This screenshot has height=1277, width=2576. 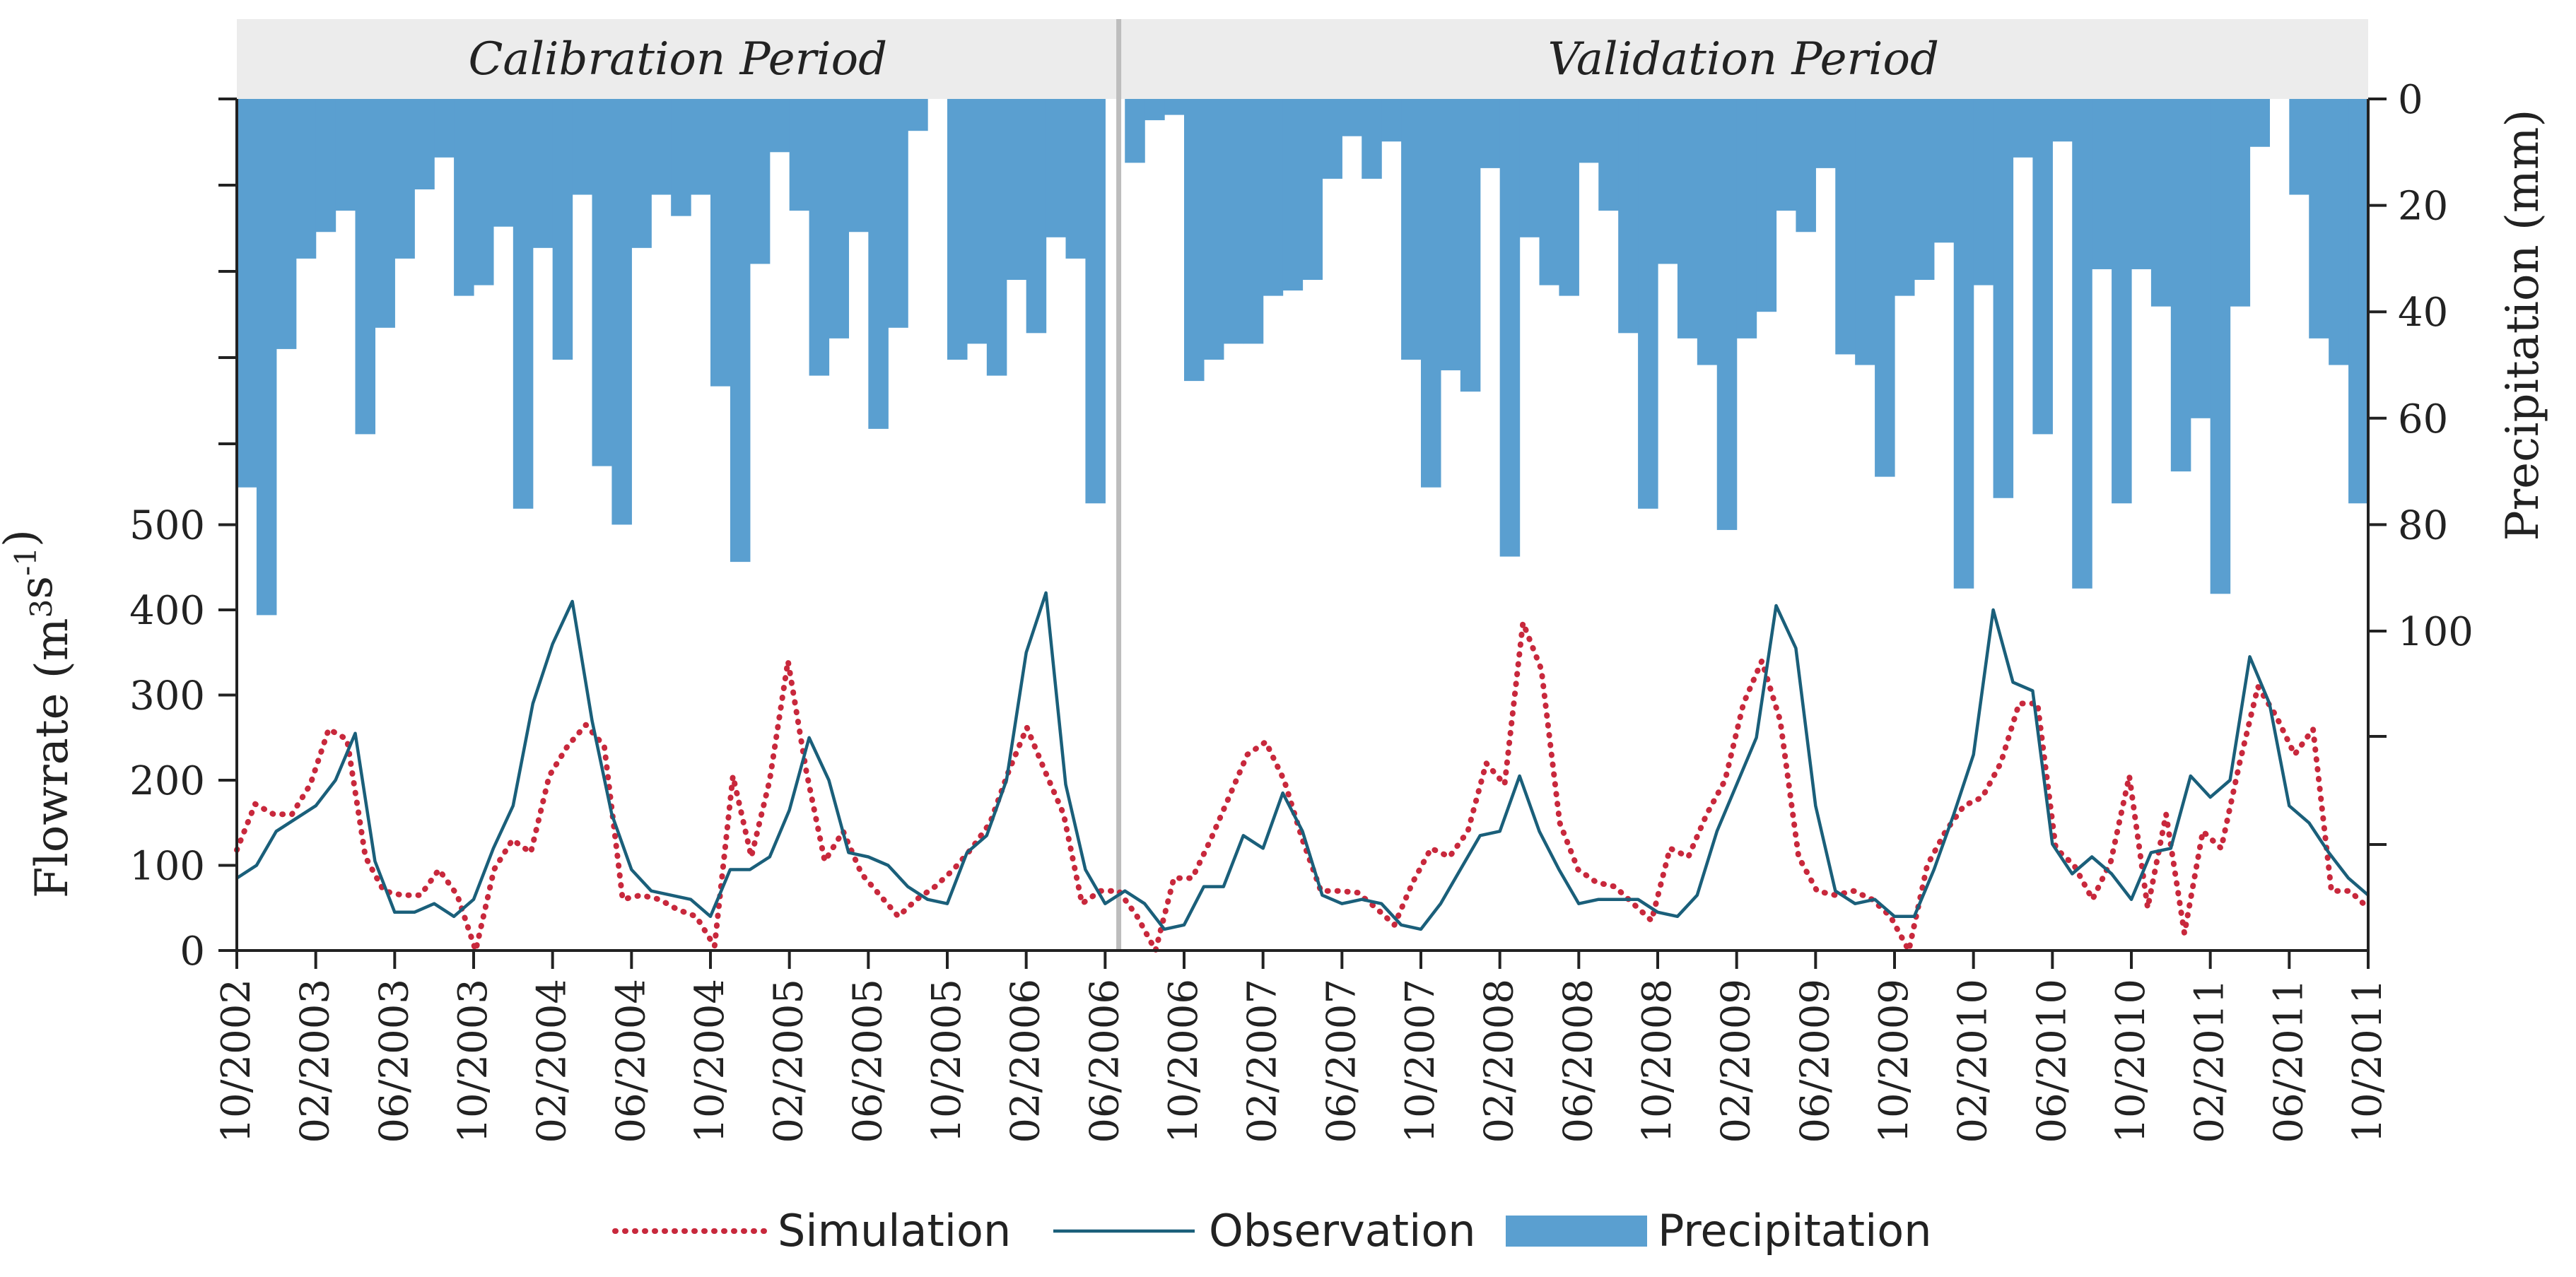 I want to click on y-axis-title-superscript: -1, so click(x=25, y=561).